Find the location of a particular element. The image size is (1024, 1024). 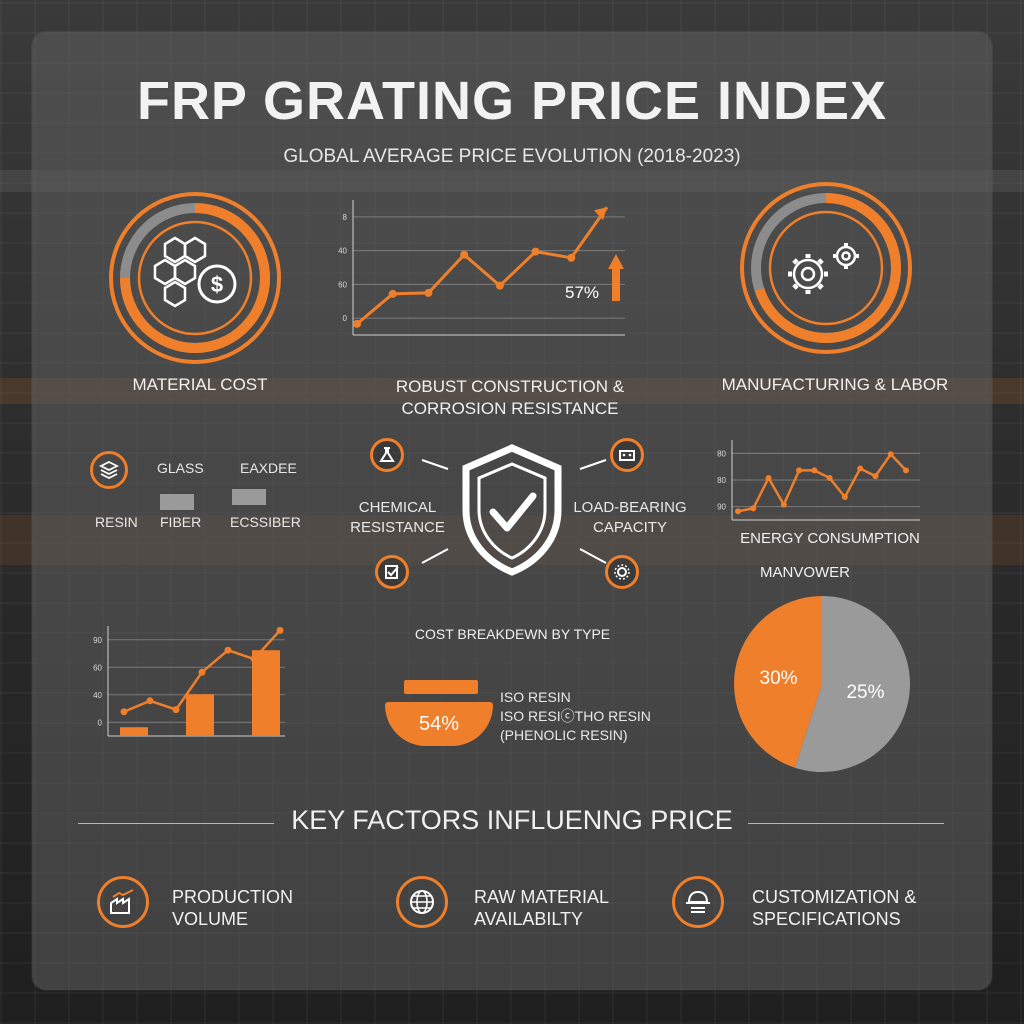

glass-label: GLASS is located at coordinates (180, 468).